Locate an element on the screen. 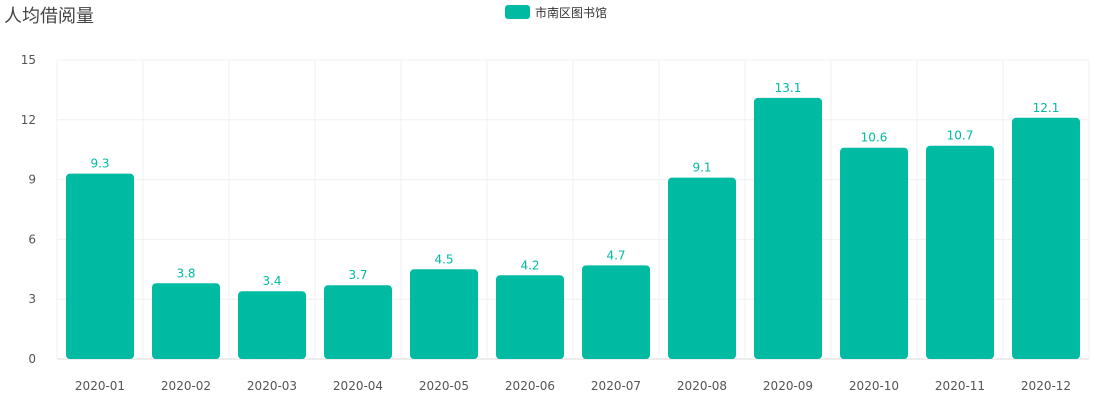 The image size is (1111, 400). x-tick-label: 2020-01 is located at coordinates (100, 386).